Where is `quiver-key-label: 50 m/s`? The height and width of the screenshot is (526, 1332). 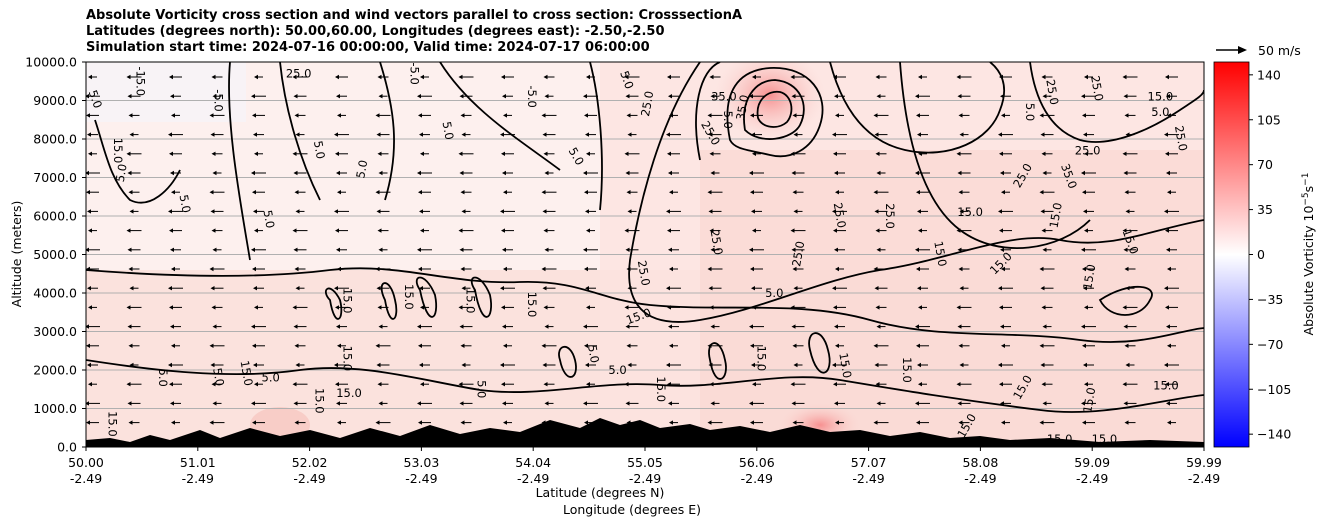
quiver-key-label: 50 m/s is located at coordinates (1279, 50).